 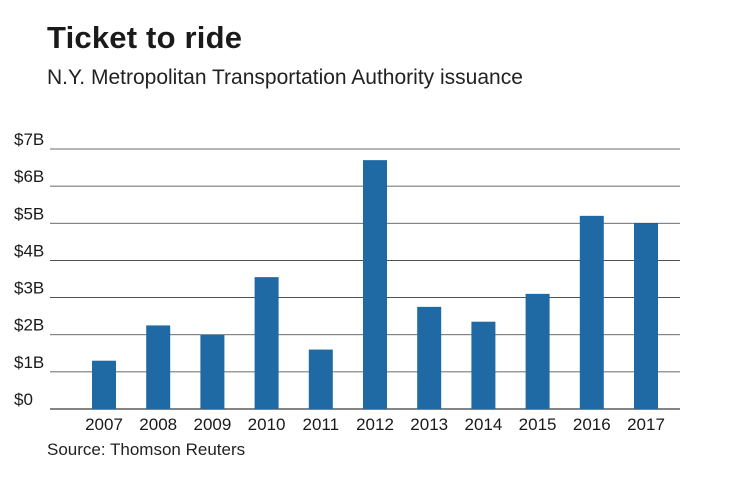 What do you see at coordinates (158, 424) in the screenshot?
I see `x-tick-label: 2008` at bounding box center [158, 424].